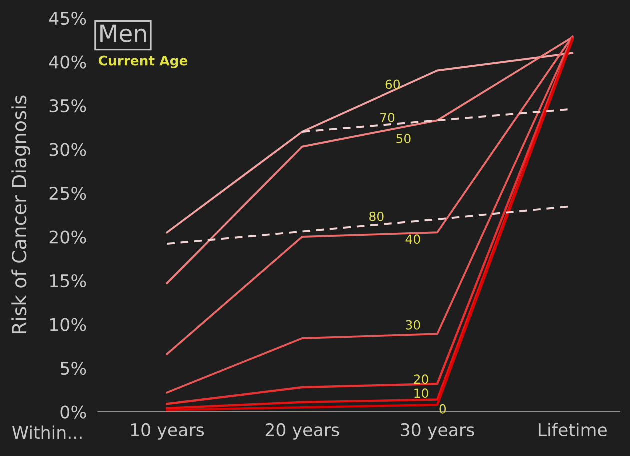 The width and height of the screenshot is (630, 456). I want to click on y-tick-label: 20%, so click(68, 237).